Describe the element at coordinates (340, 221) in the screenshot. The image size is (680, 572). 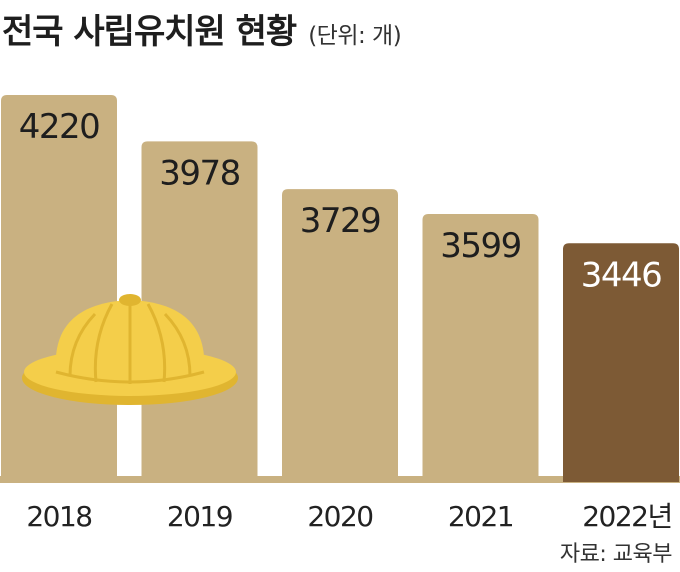
I see `value-label-2: 3729` at that location.